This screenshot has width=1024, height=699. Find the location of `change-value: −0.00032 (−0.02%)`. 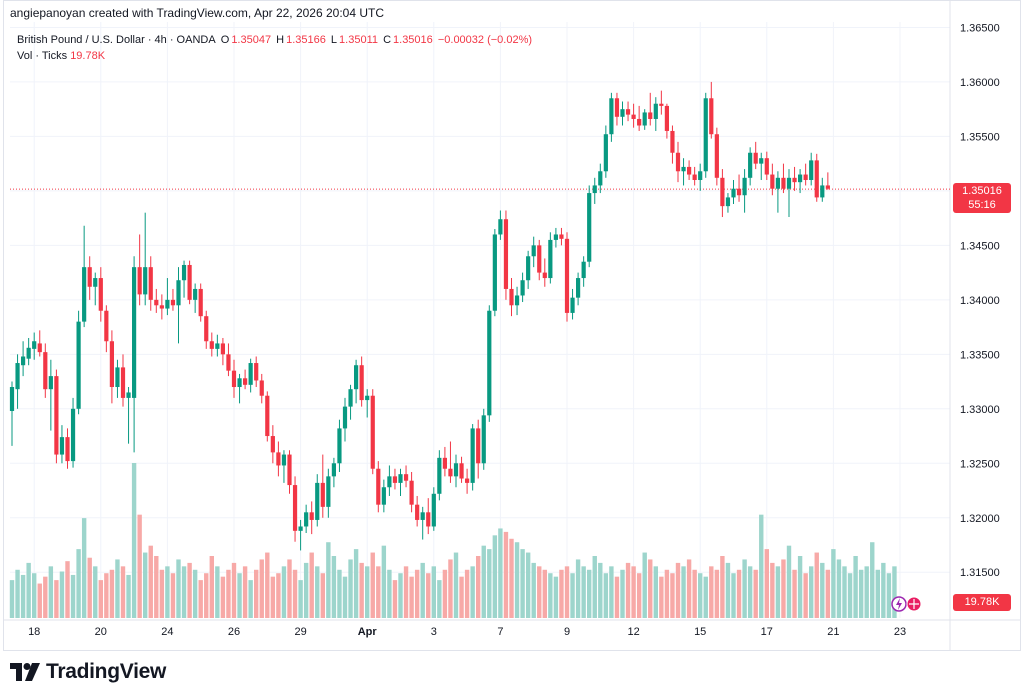

change-value: −0.00032 (−0.02%) is located at coordinates (485, 40).